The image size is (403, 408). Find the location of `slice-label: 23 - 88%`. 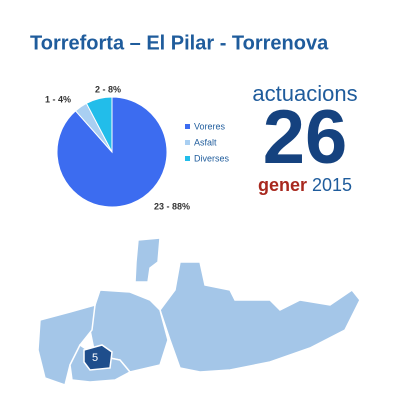

slice-label: 23 - 88% is located at coordinates (172, 206).